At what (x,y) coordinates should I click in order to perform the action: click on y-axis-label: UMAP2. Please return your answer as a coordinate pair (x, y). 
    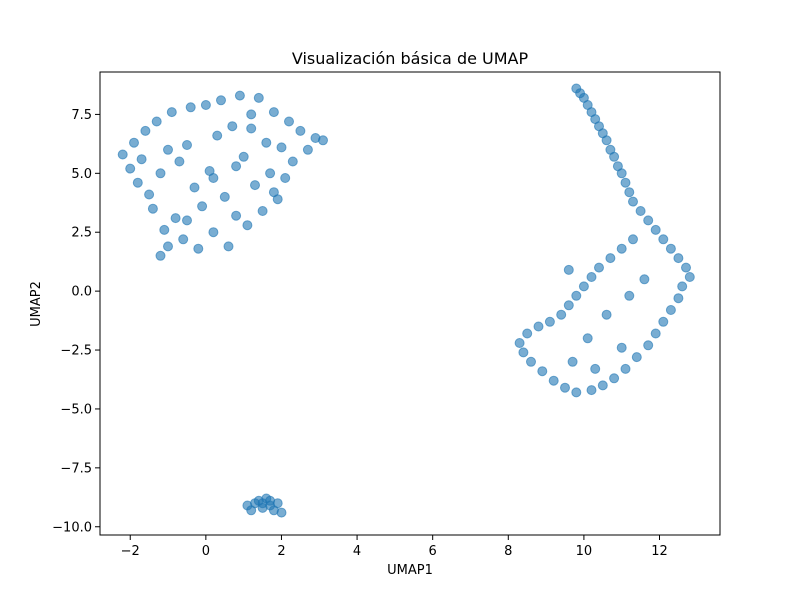
    Looking at the image, I should click on (36, 304).